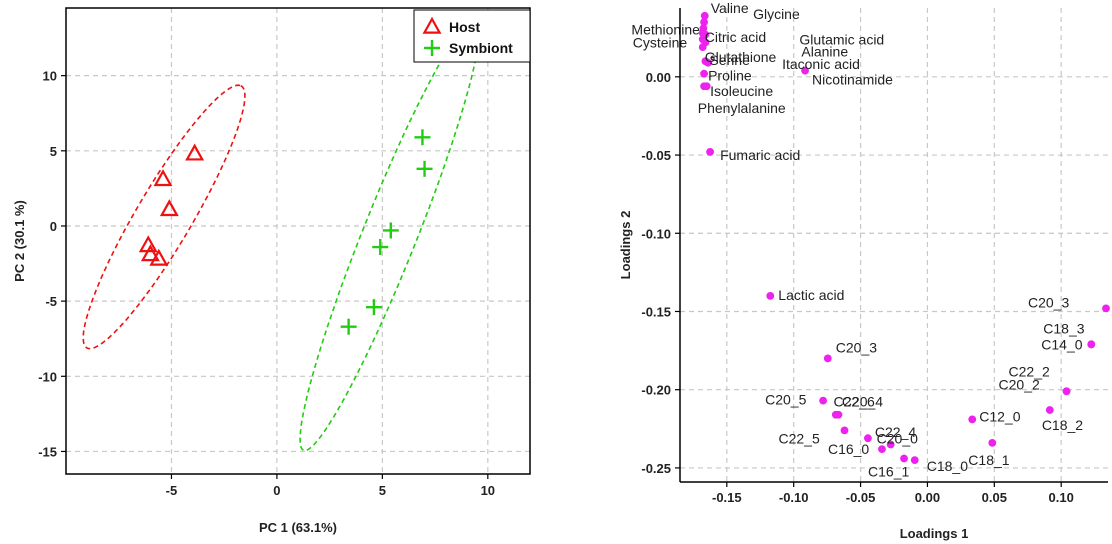 The width and height of the screenshot is (1112, 544). Describe the element at coordinates (658, 77) in the screenshot. I see `loadings-y-tick-label: 0.00` at that location.